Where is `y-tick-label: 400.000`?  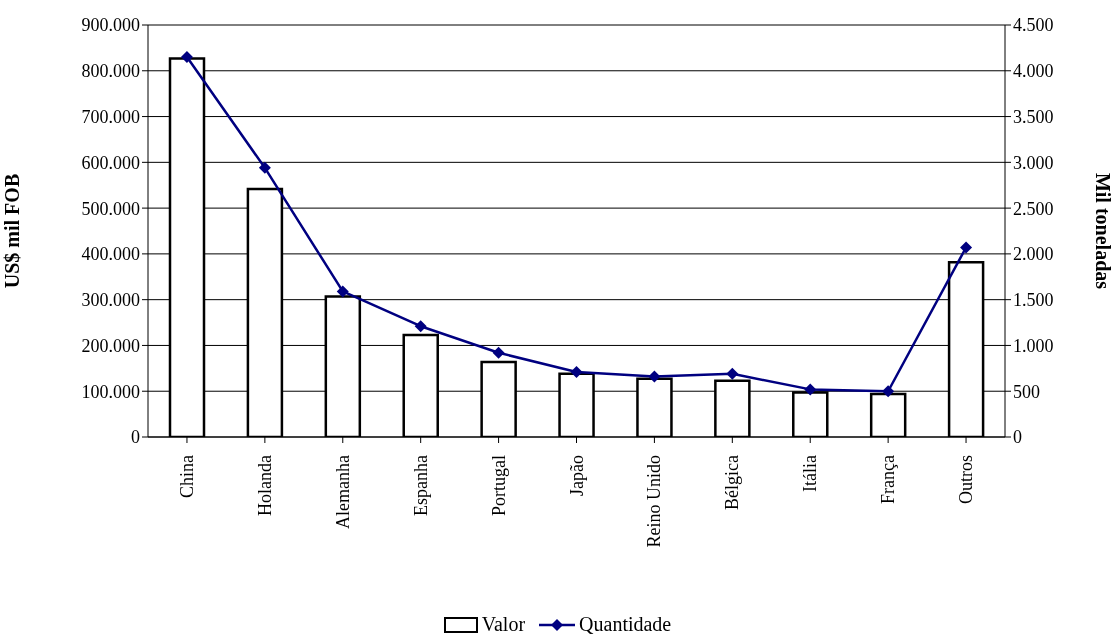 y-tick-label: 400.000 is located at coordinates (110, 254).